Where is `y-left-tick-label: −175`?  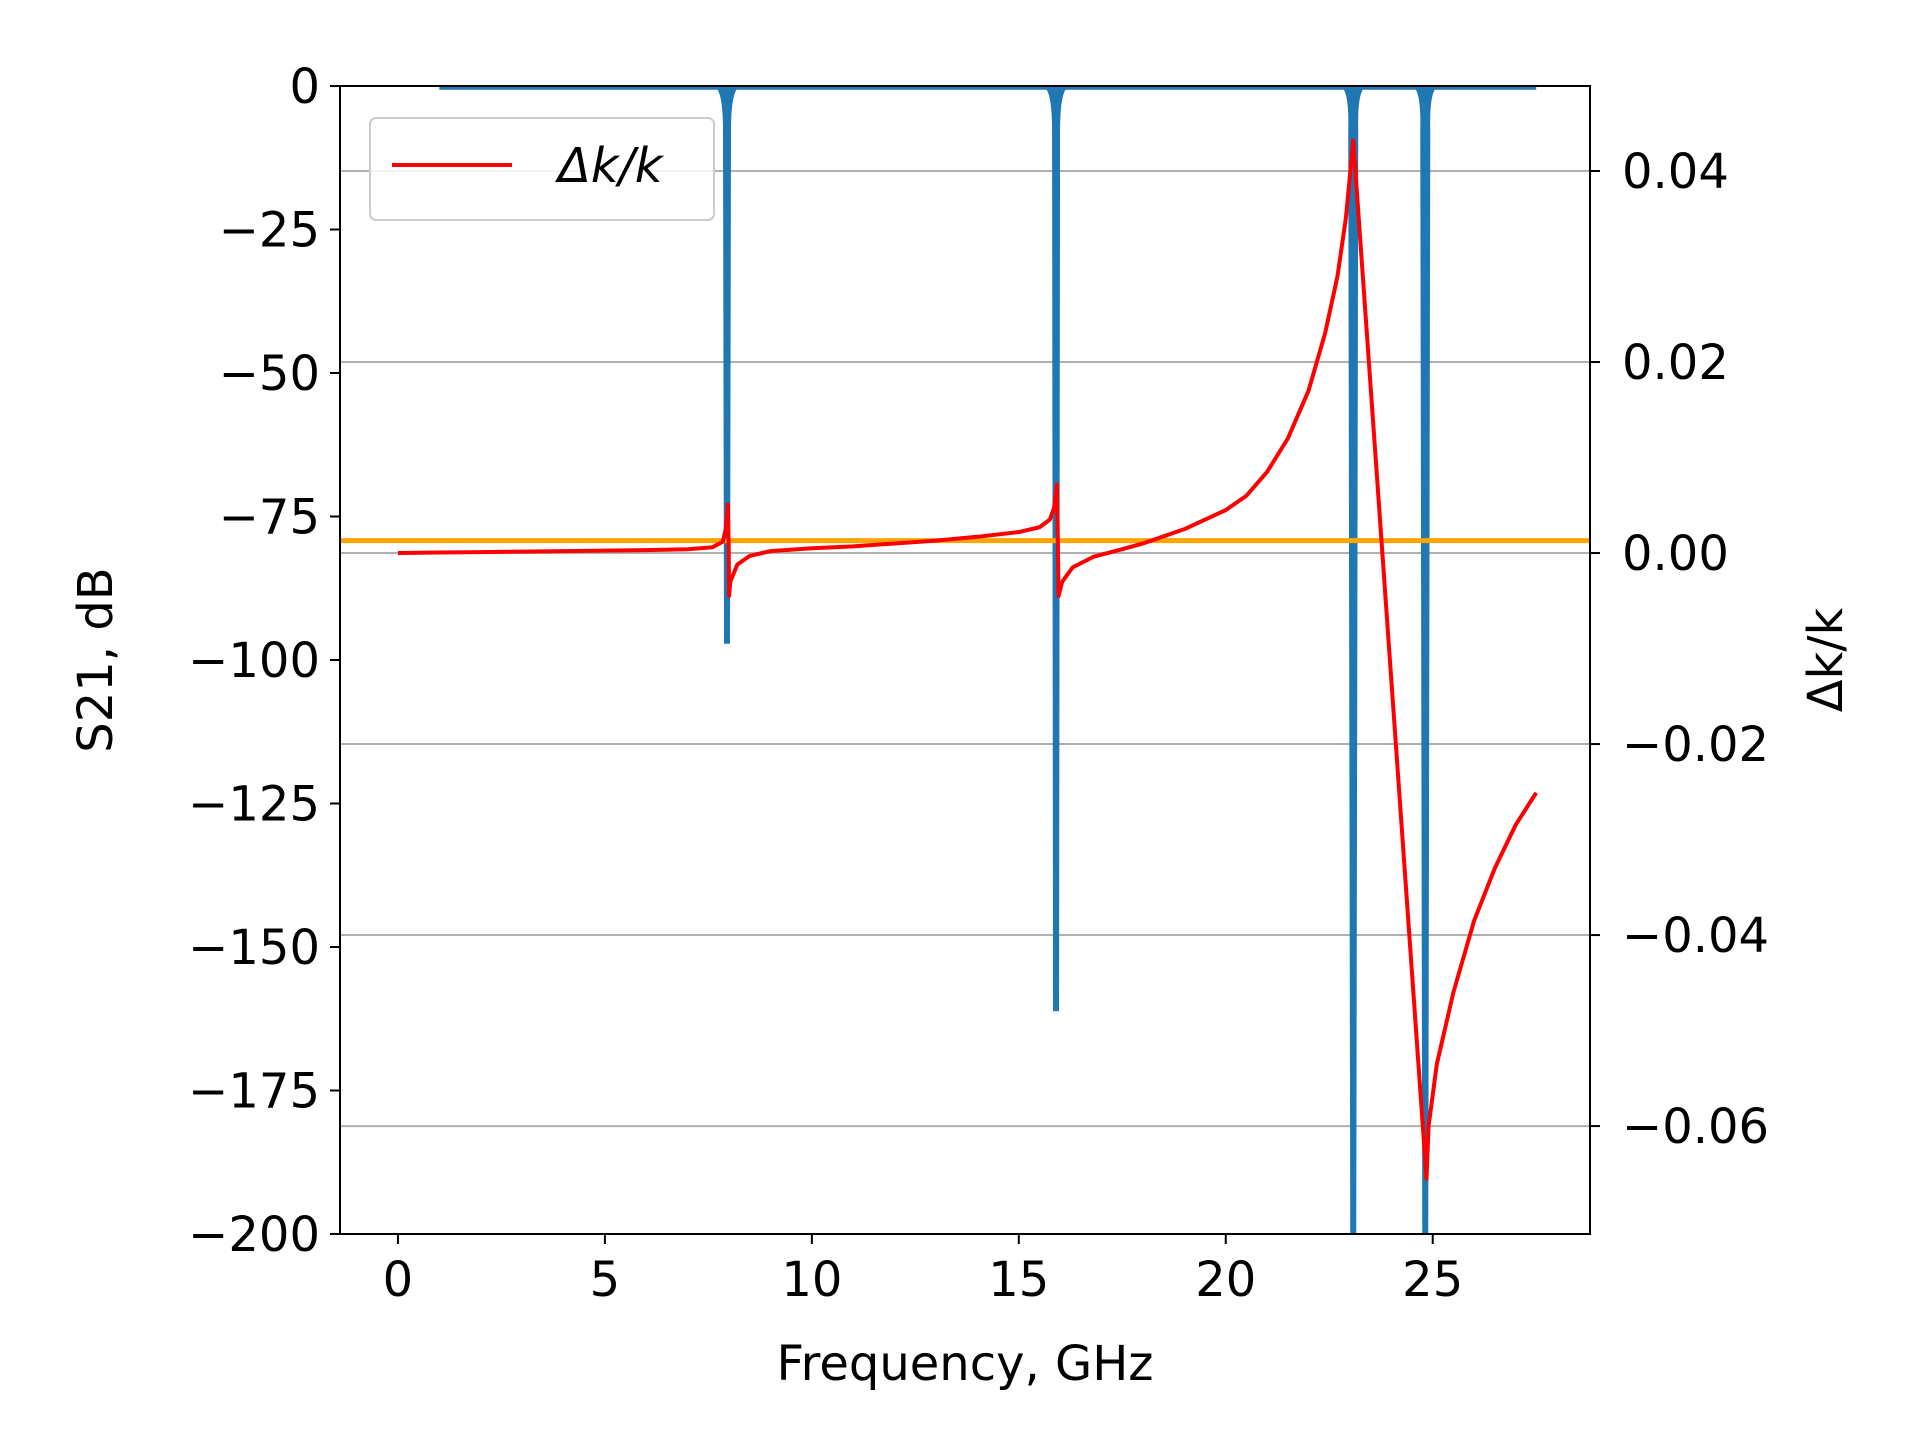 y-left-tick-label: −175 is located at coordinates (254, 1092).